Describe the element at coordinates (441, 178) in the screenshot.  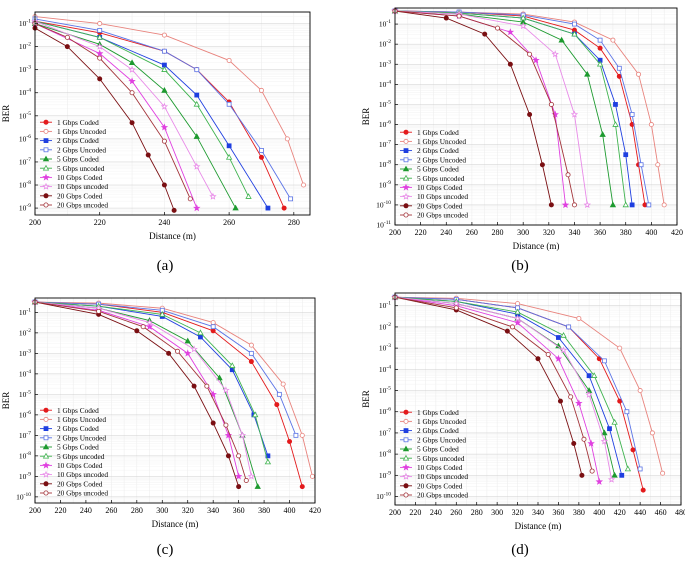
I see `legend-label: 5 Gbps uncoded` at that location.